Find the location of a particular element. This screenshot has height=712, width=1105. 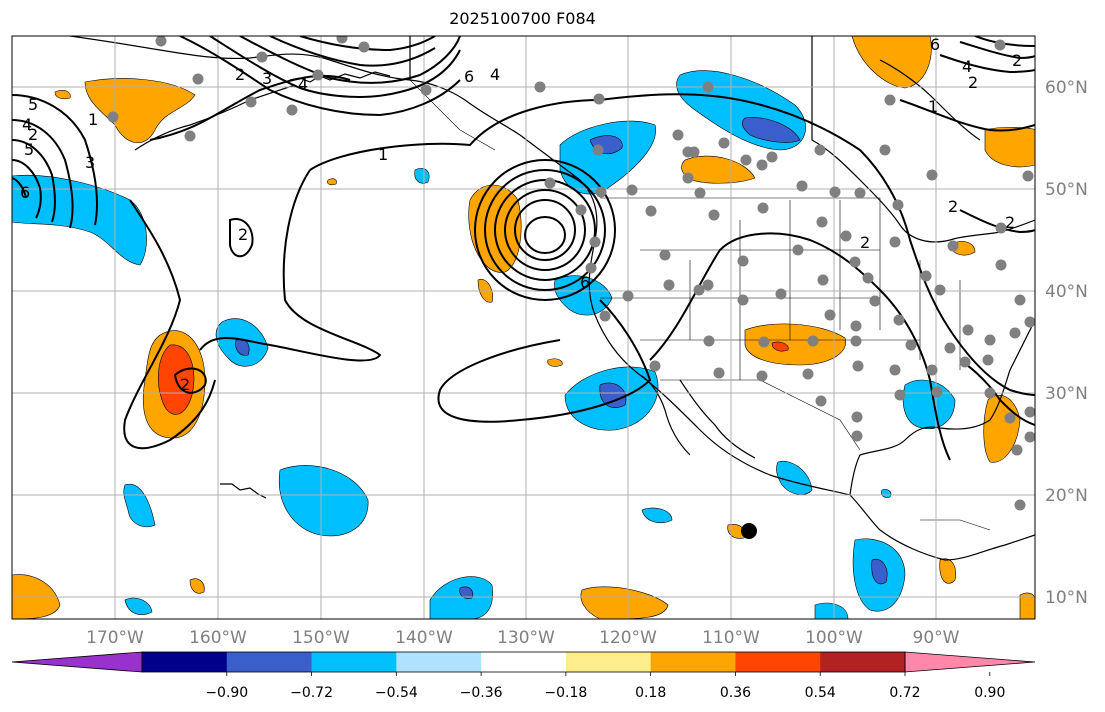

tc-position-marker is located at coordinates (749, 531).